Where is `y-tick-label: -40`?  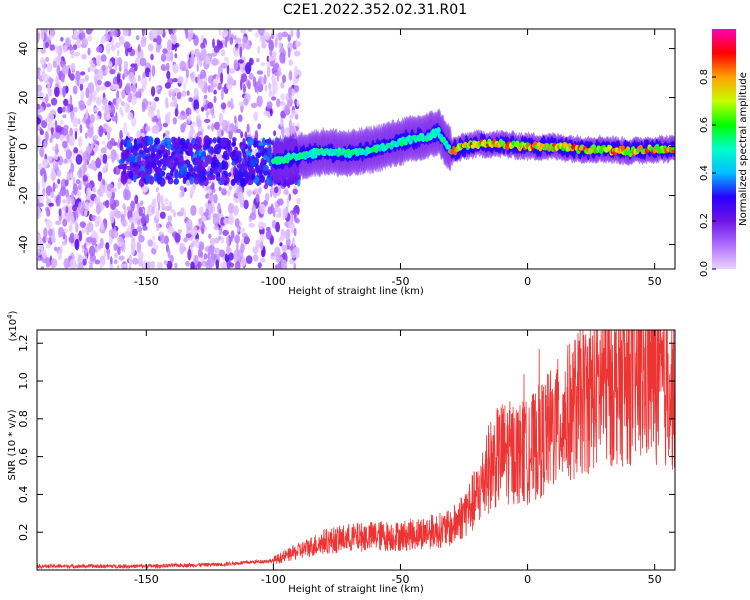
y-tick-label: -40 is located at coordinates (23, 245).